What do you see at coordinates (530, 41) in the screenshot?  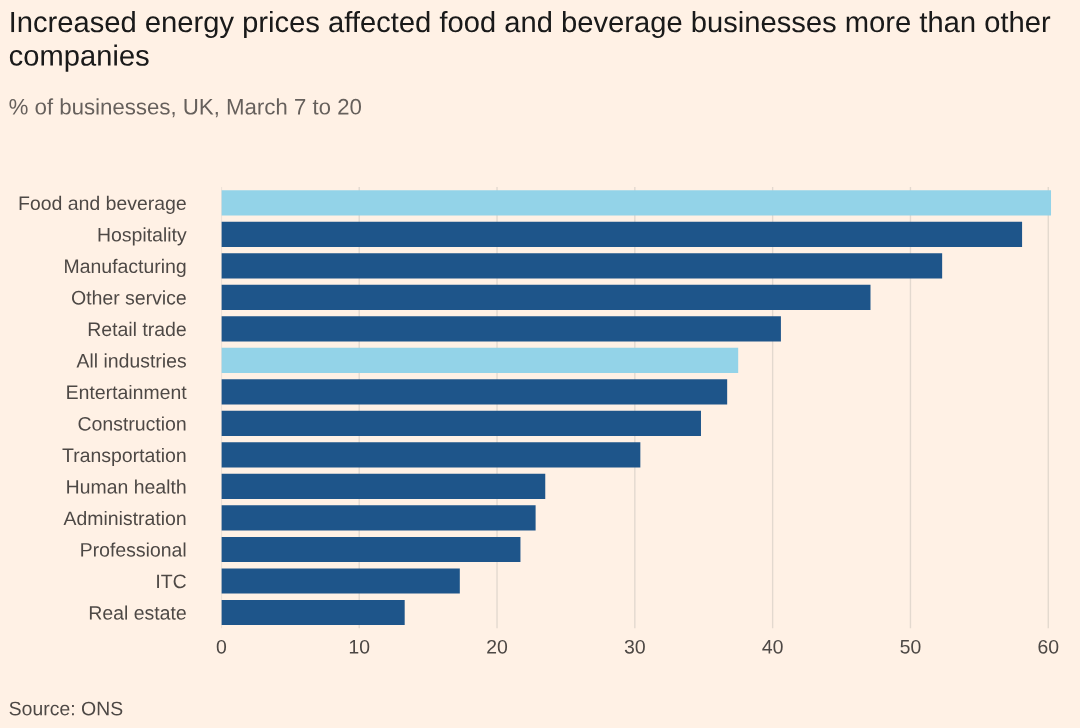 I see `chart-title: Increased energy prices affected food and beverage businesses more than other companies` at bounding box center [530, 41].